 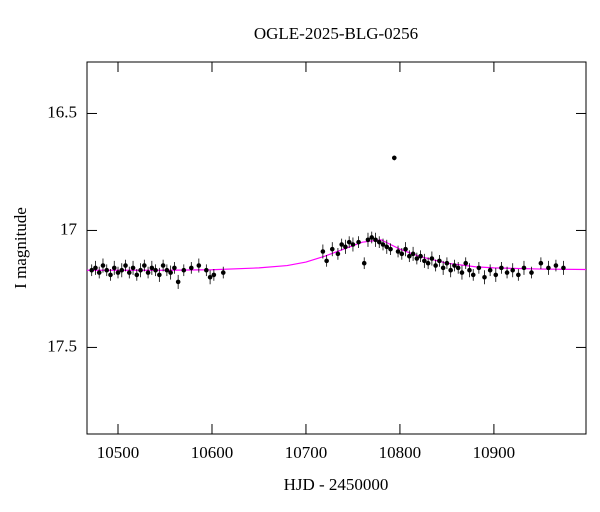 What do you see at coordinates (212, 452) in the screenshot?
I see `x-tick-label: 10600` at bounding box center [212, 452].